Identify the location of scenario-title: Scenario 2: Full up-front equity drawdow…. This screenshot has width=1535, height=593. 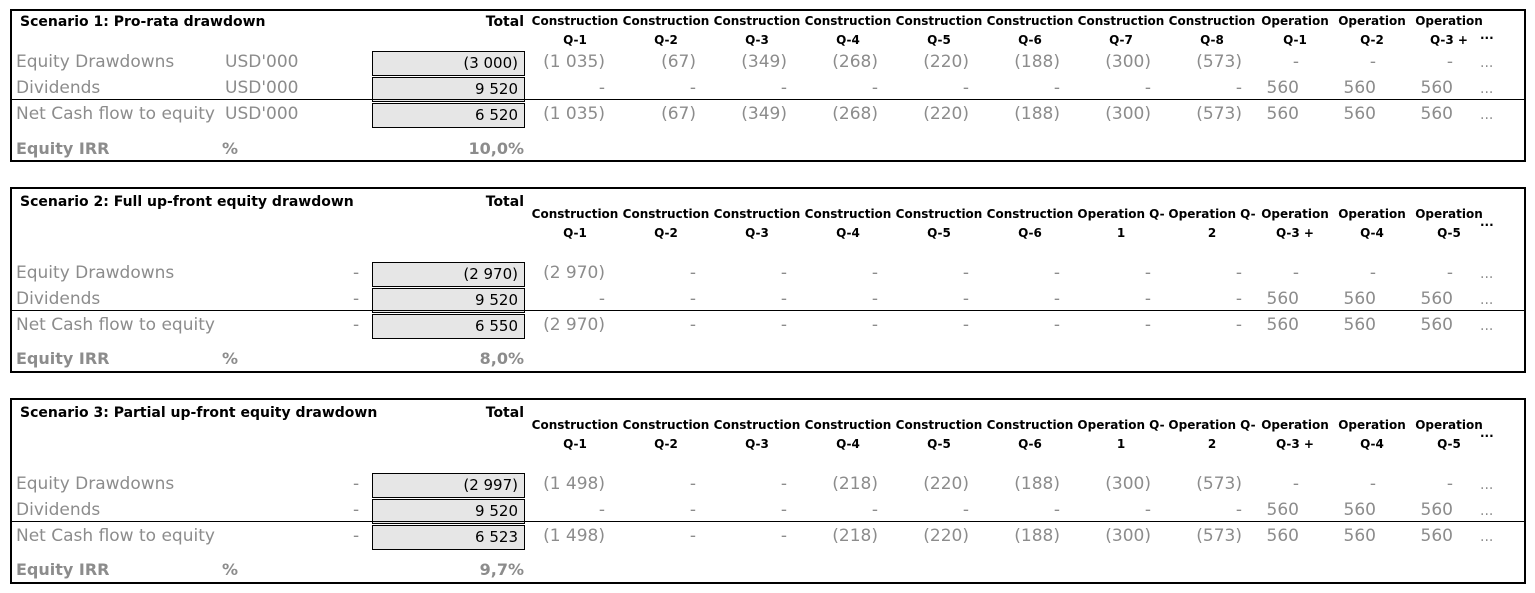
(187, 202).